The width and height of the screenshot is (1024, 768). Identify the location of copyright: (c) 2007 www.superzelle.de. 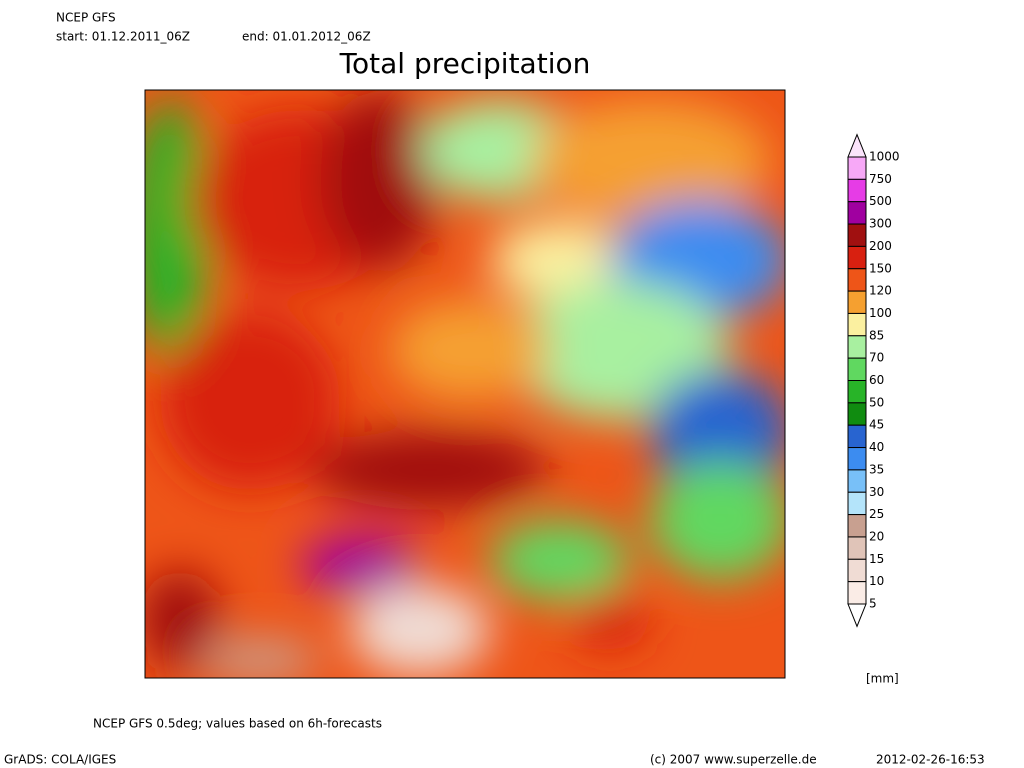
(733, 760).